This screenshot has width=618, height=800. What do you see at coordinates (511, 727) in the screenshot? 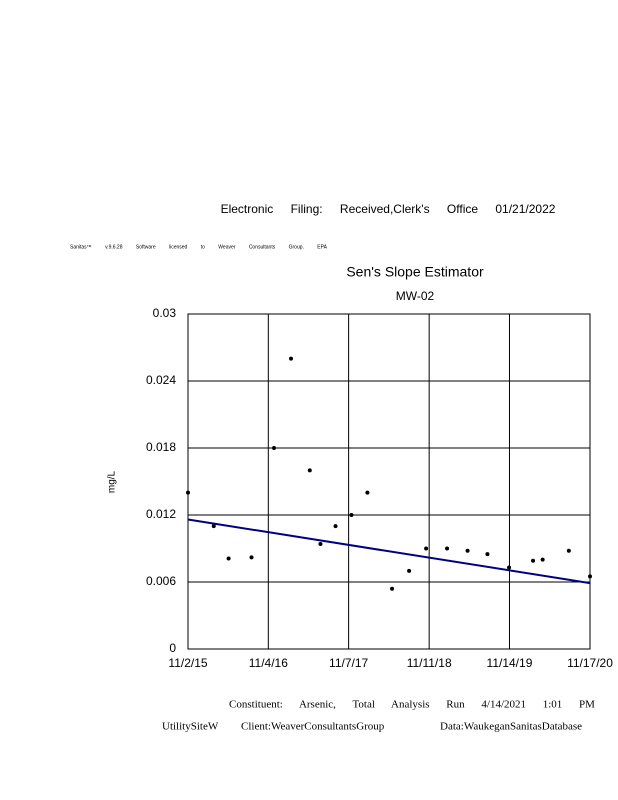
I see `footer-data: Data:WaukeganSanitasDatabase` at bounding box center [511, 727].